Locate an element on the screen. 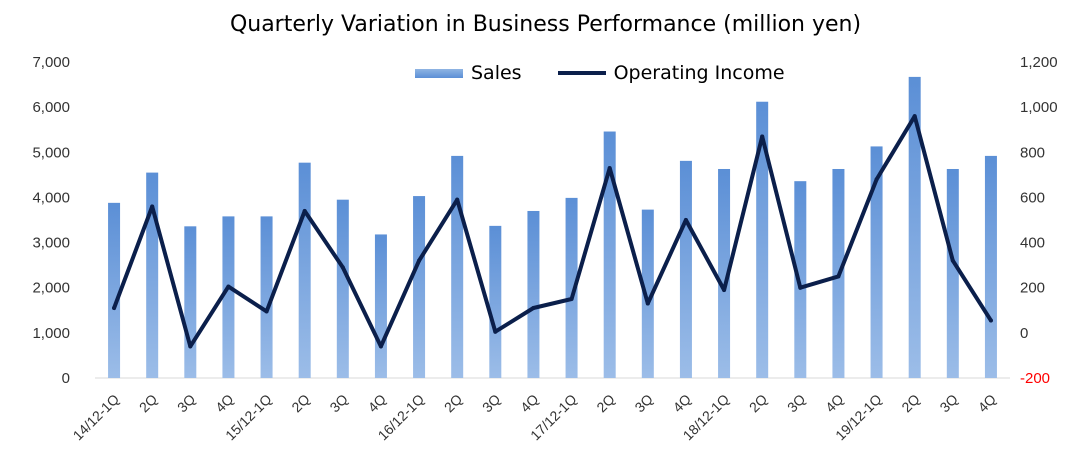 This screenshot has height=475, width=1091. legend-item-sales: Sales is located at coordinates (468, 73).